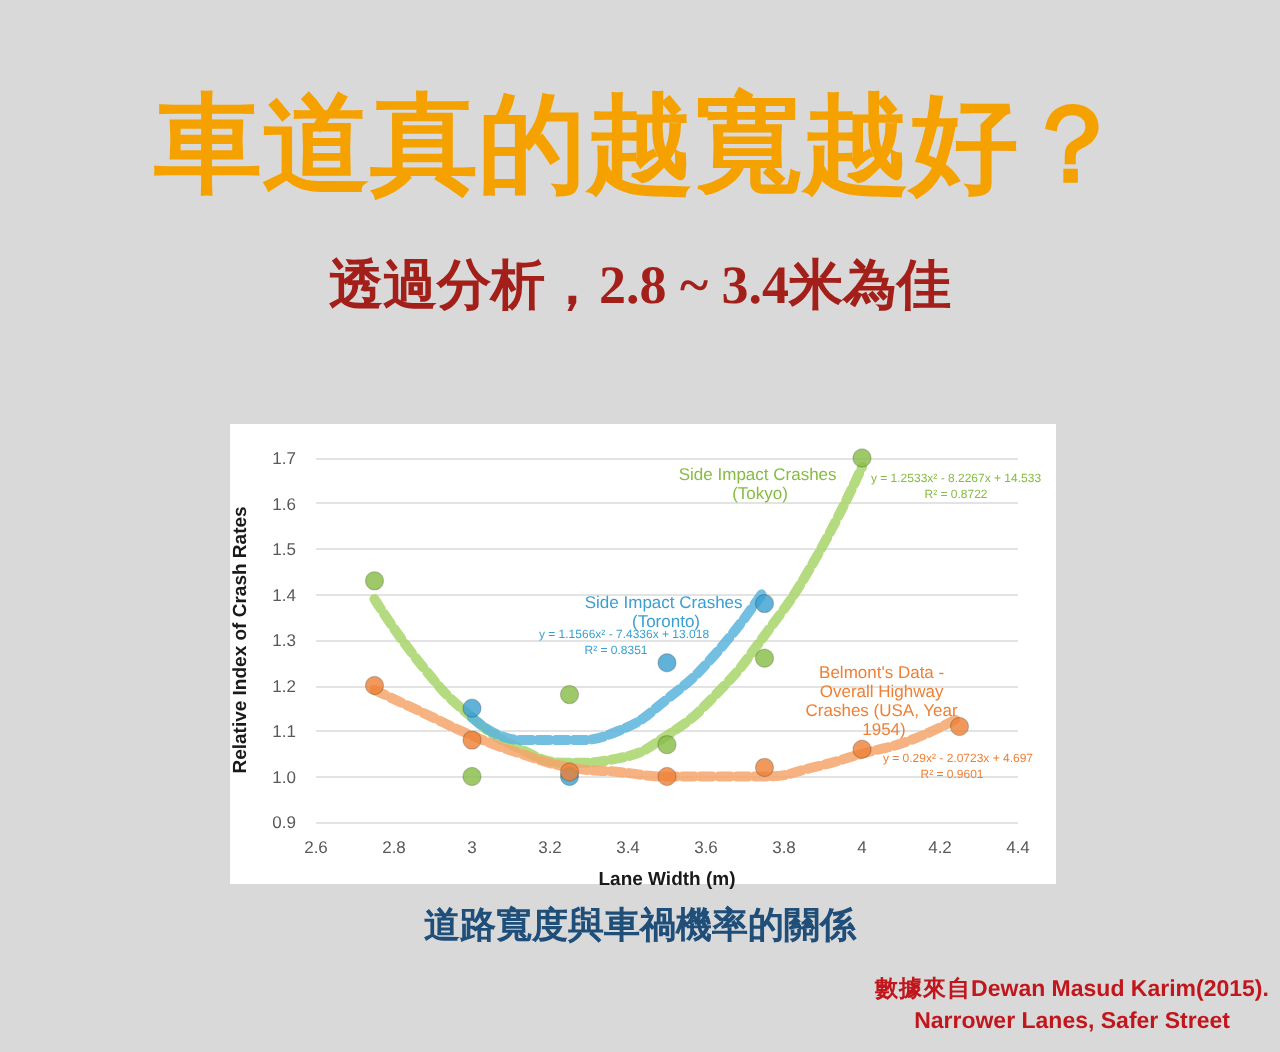 Image resolution: width=1280 pixels, height=1052 pixels. Describe the element at coordinates (284, 458) in the screenshot. I see `y-tick-label: 1.7` at that location.